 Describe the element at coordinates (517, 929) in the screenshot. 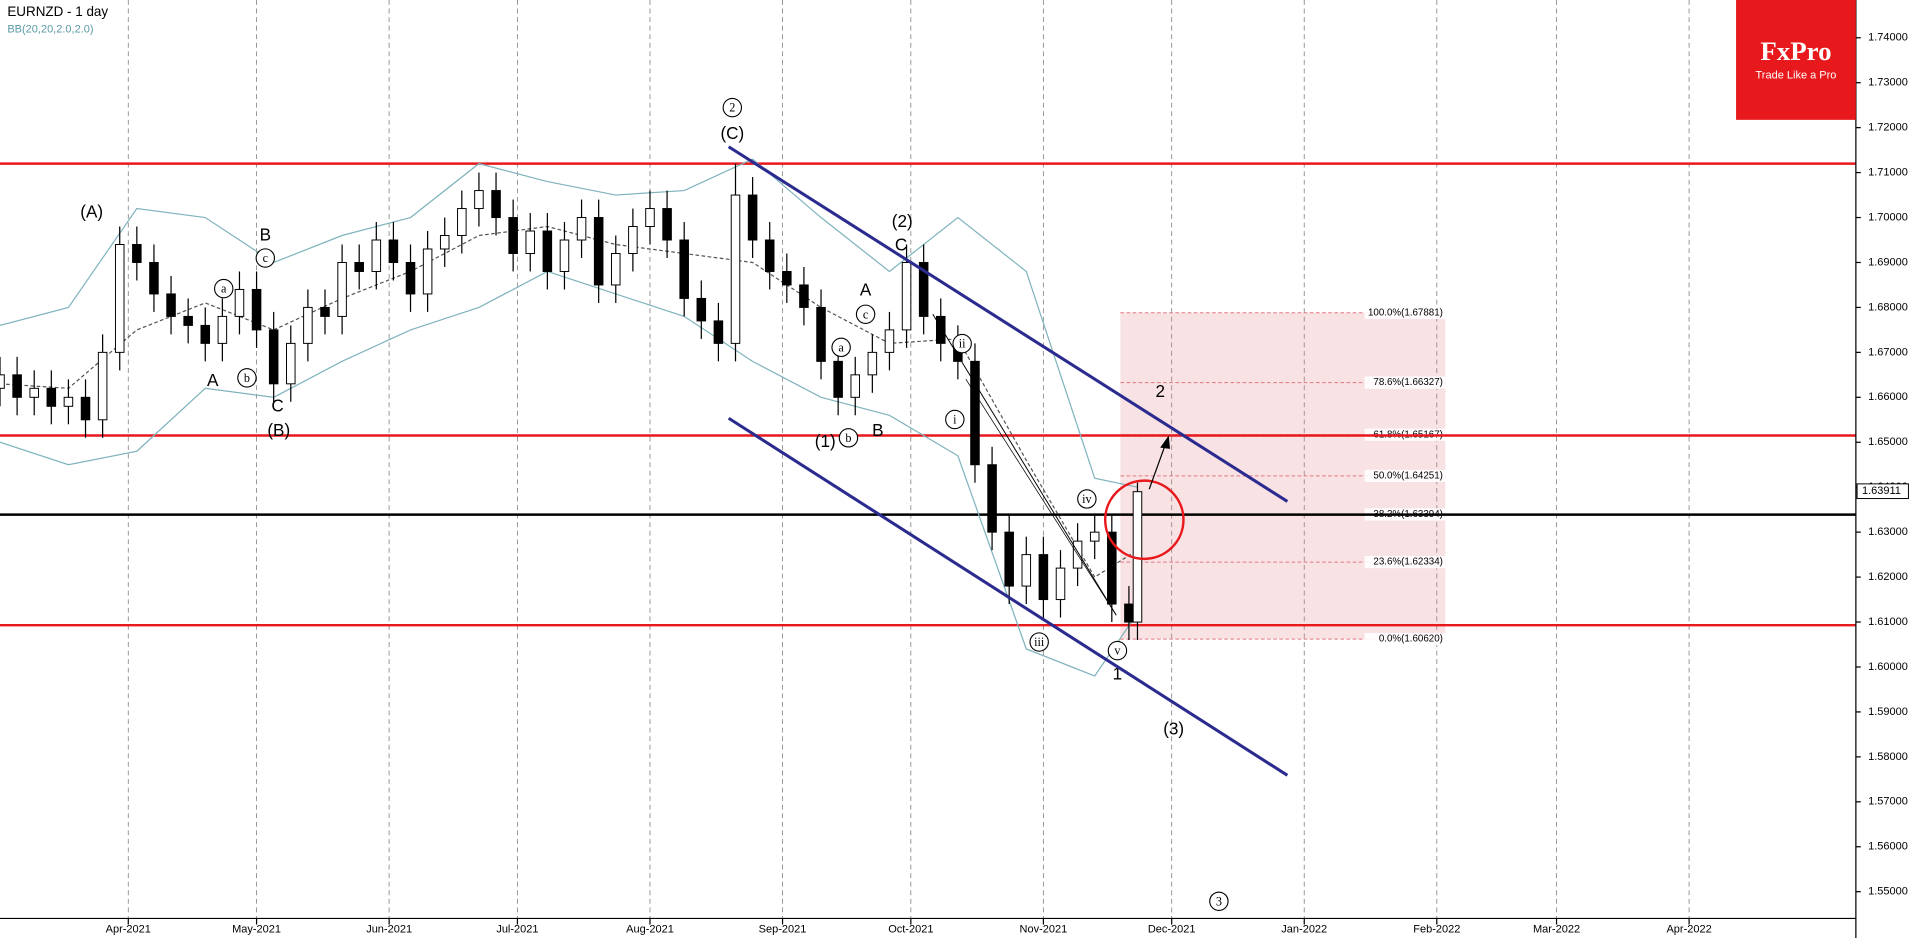

I see `x-tick-label: Jul-2021` at that location.